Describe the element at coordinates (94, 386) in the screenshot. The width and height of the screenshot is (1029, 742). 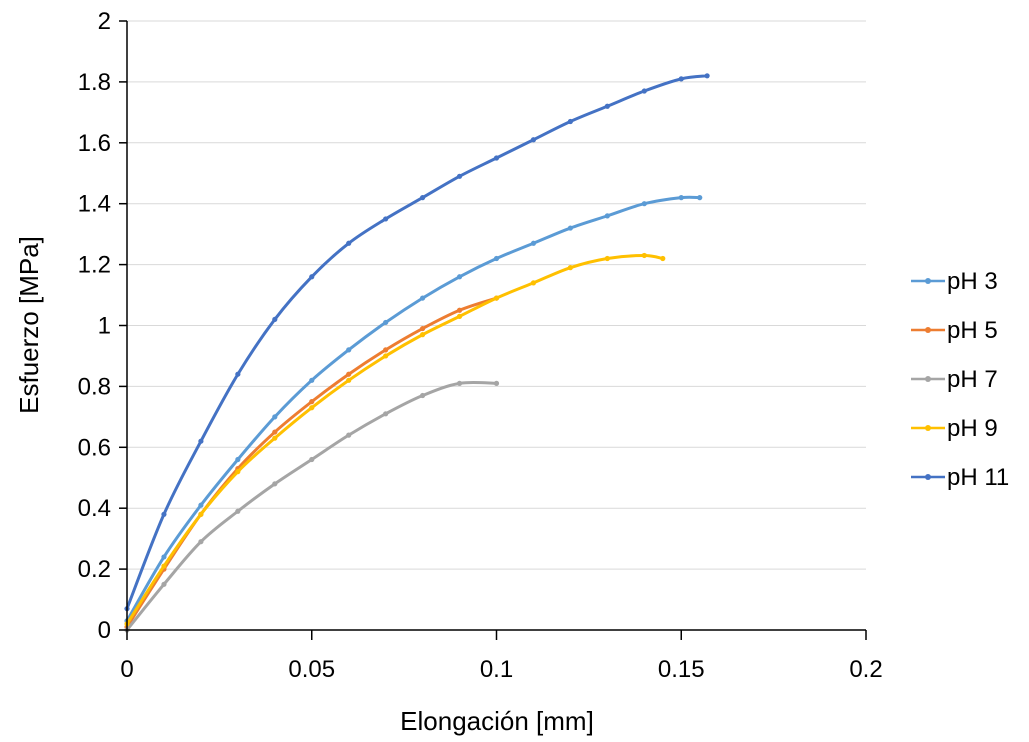
I see `y-tick-label: 0.8` at that location.